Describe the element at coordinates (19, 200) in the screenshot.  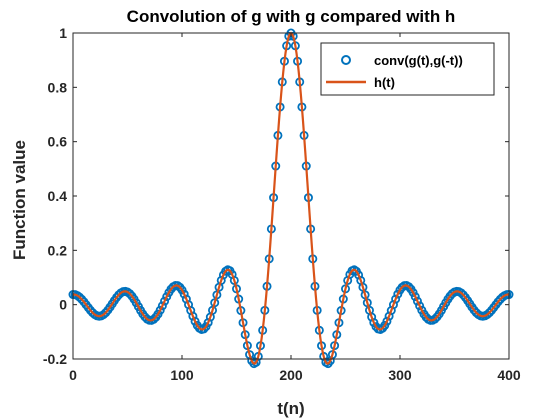
I see `y-axis-label: Function value` at that location.